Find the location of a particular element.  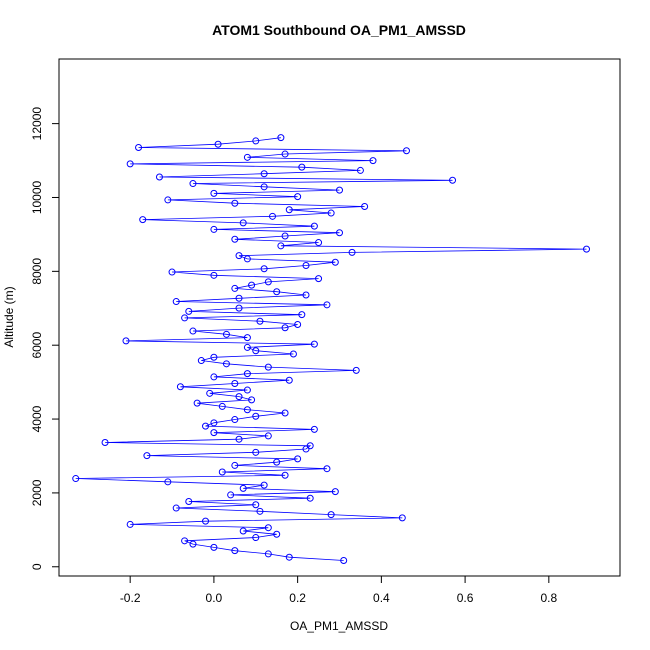

chart-title: ATOM1 Southbound OA_PM1_AMSSD is located at coordinates (339, 30).